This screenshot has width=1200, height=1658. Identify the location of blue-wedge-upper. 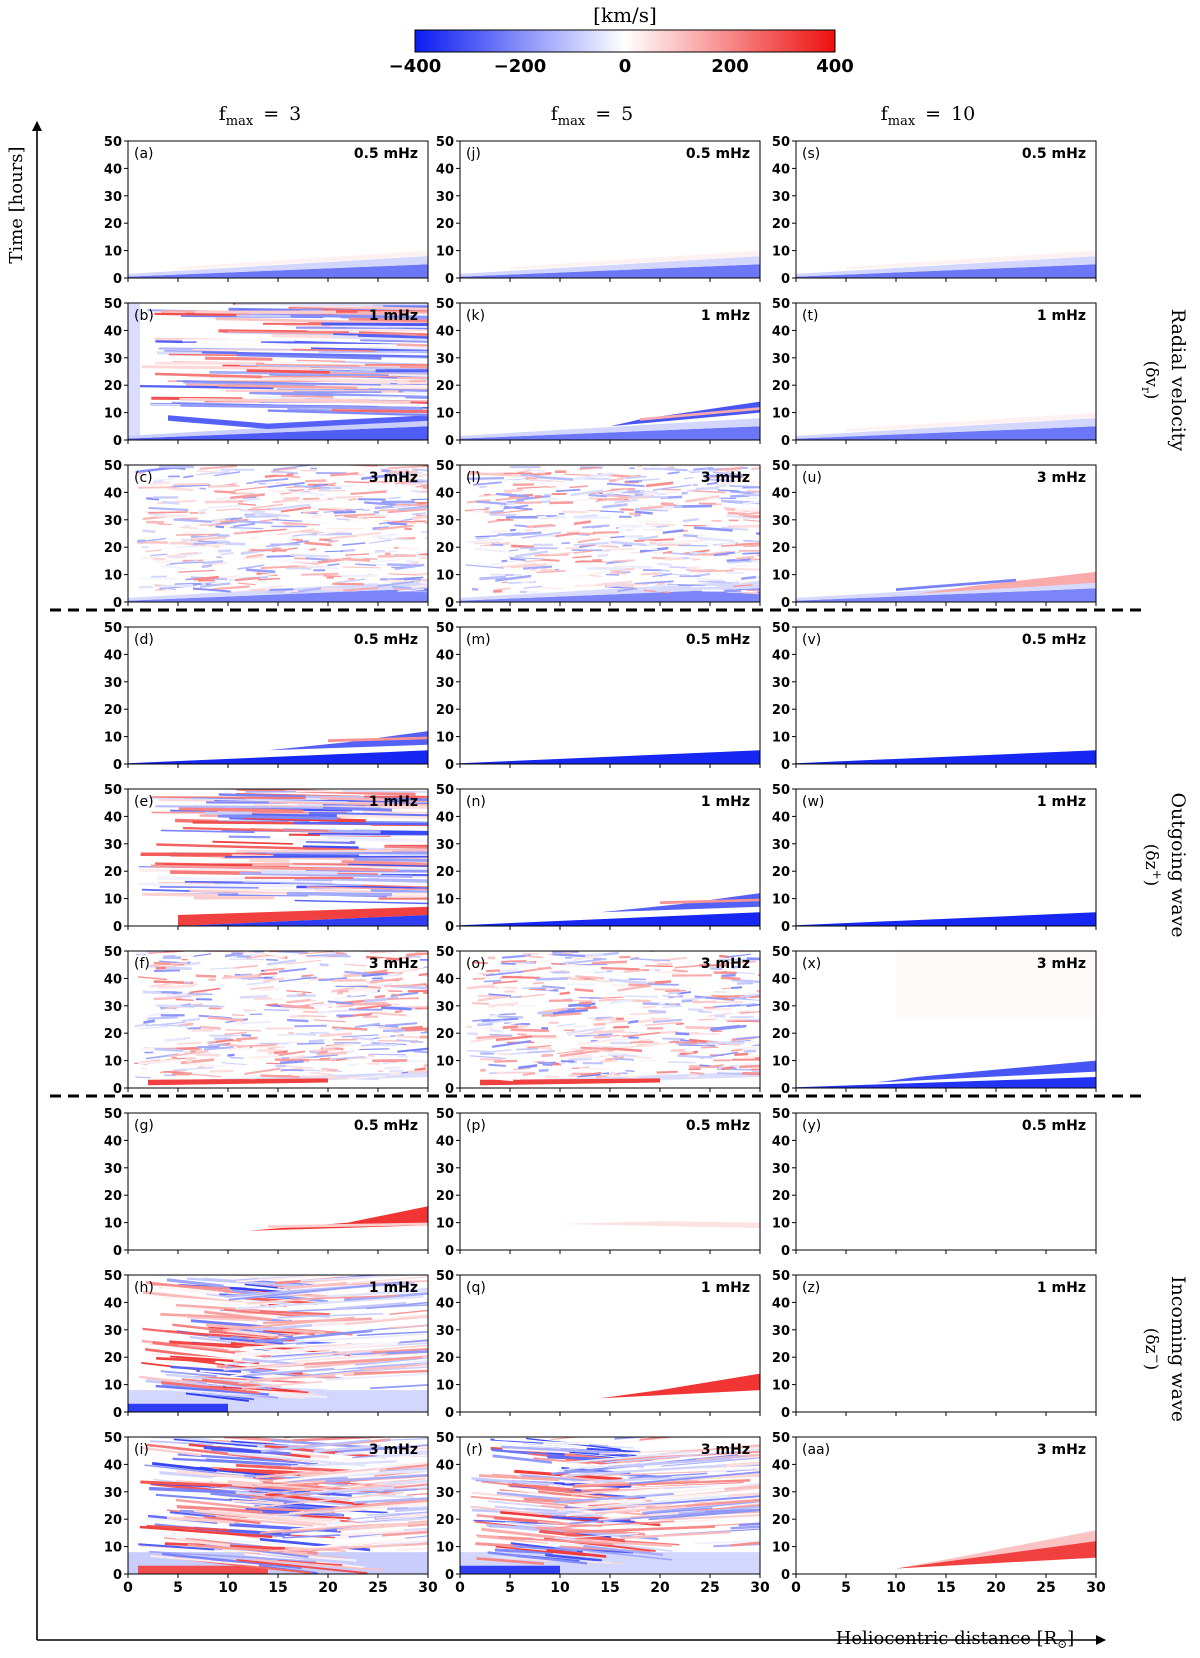
(986, 1071).